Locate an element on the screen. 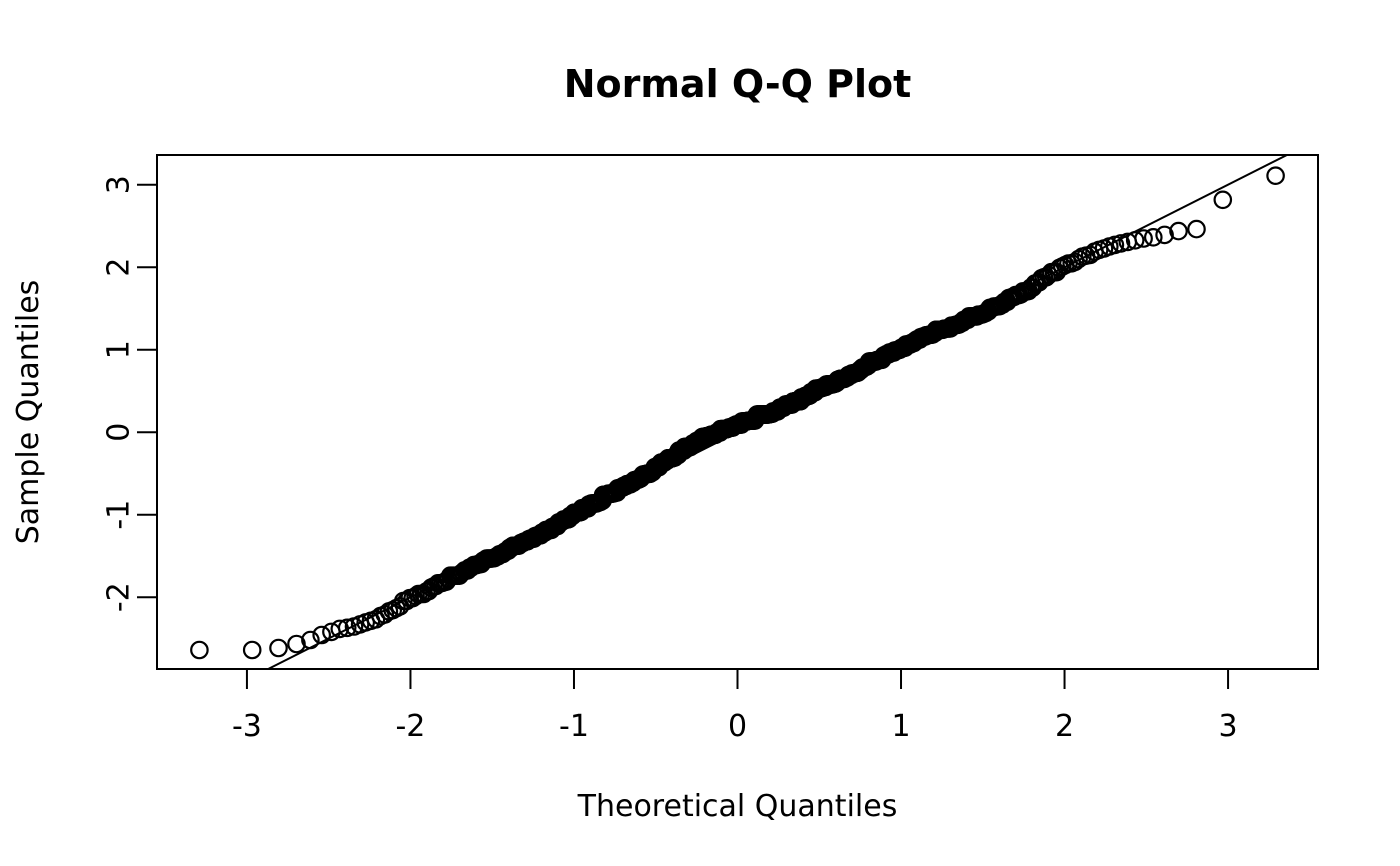 The image size is (1400, 866). y-tick-label: 2 is located at coordinates (119, 267).